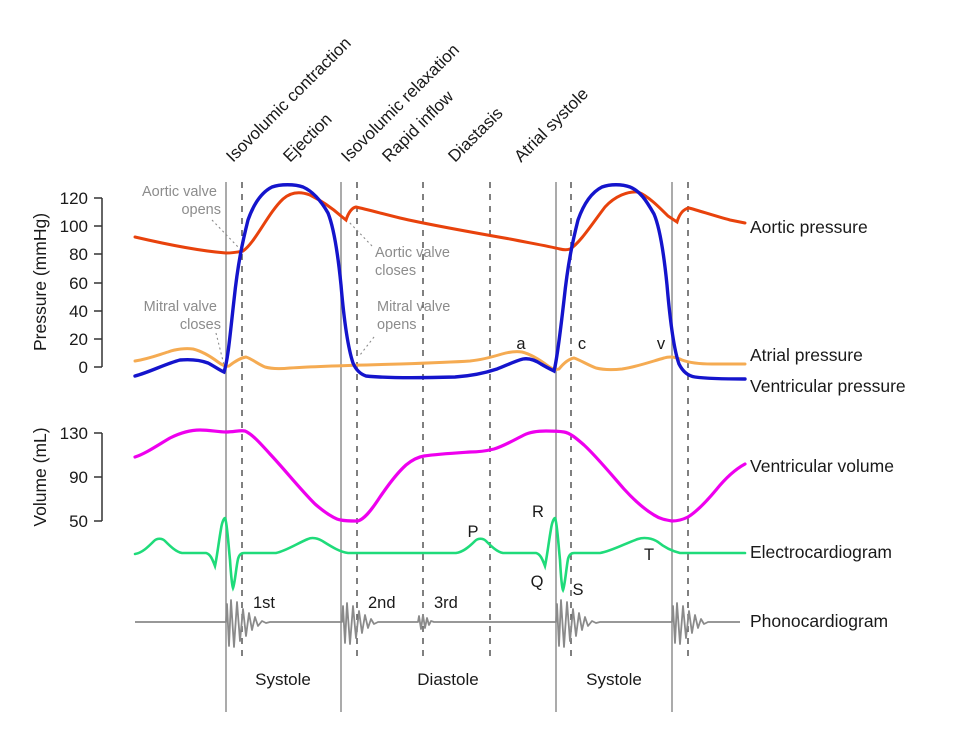  What do you see at coordinates (78, 521) in the screenshot?
I see `volume-tick-50: 50` at bounding box center [78, 521].